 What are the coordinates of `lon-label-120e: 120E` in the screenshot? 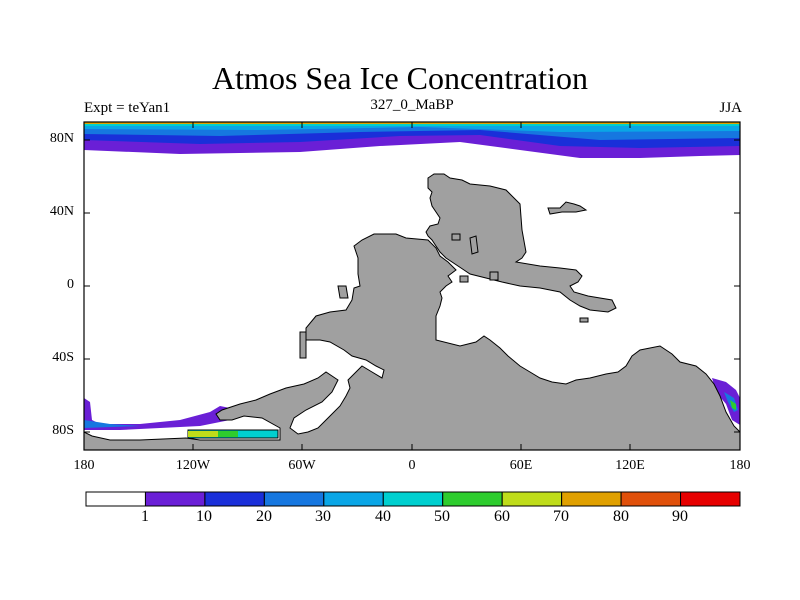 It's located at (630, 465).